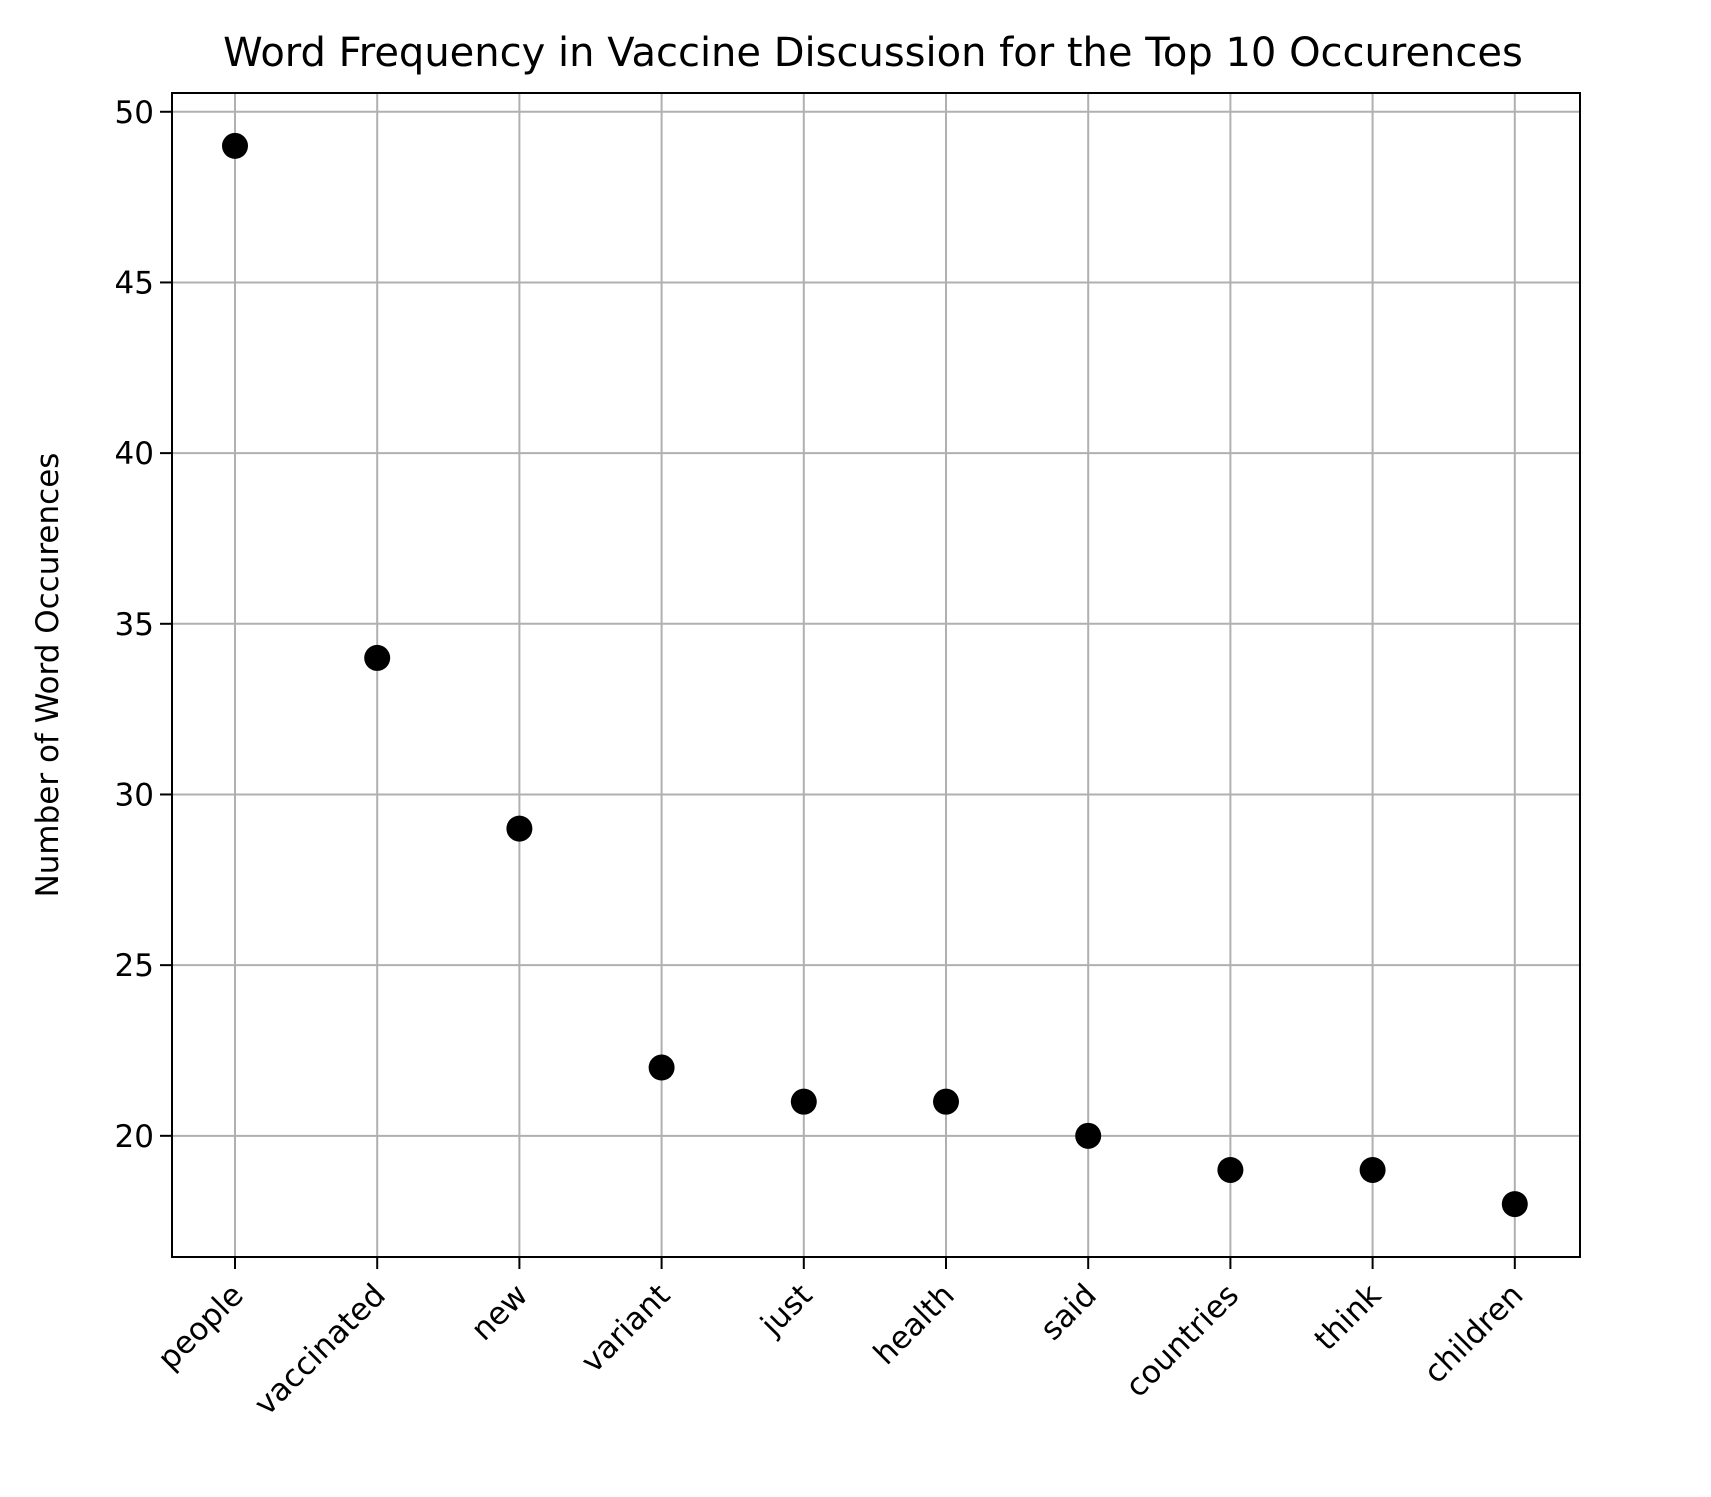 Image resolution: width=1711 pixels, height=1497 pixels. Describe the element at coordinates (134, 113) in the screenshot. I see `y-tick-label: 50` at that location.